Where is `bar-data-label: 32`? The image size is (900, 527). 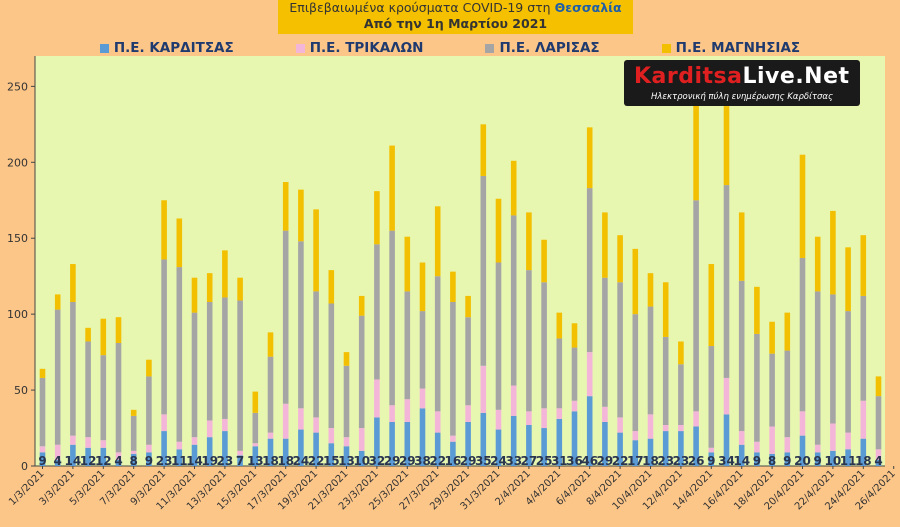 bar-data-label: 32 is located at coordinates (377, 461).